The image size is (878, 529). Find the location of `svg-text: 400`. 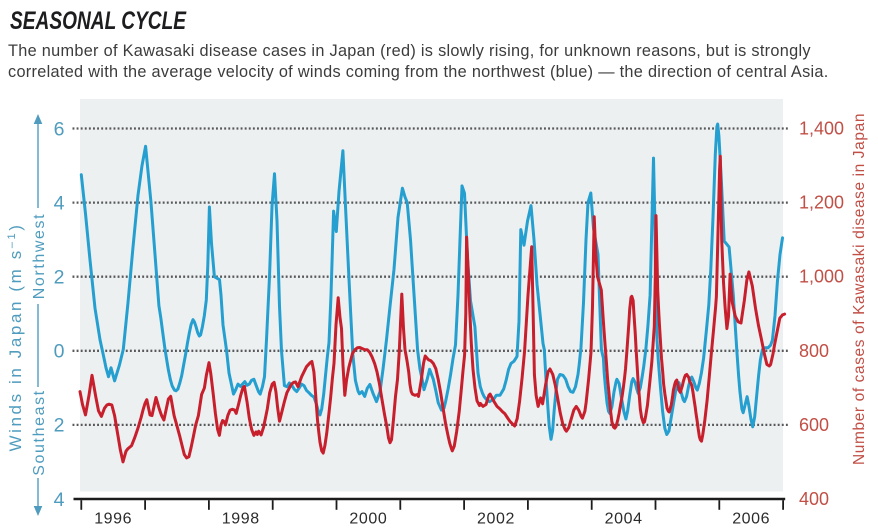

svg-text: 400 is located at coordinates (814, 499).